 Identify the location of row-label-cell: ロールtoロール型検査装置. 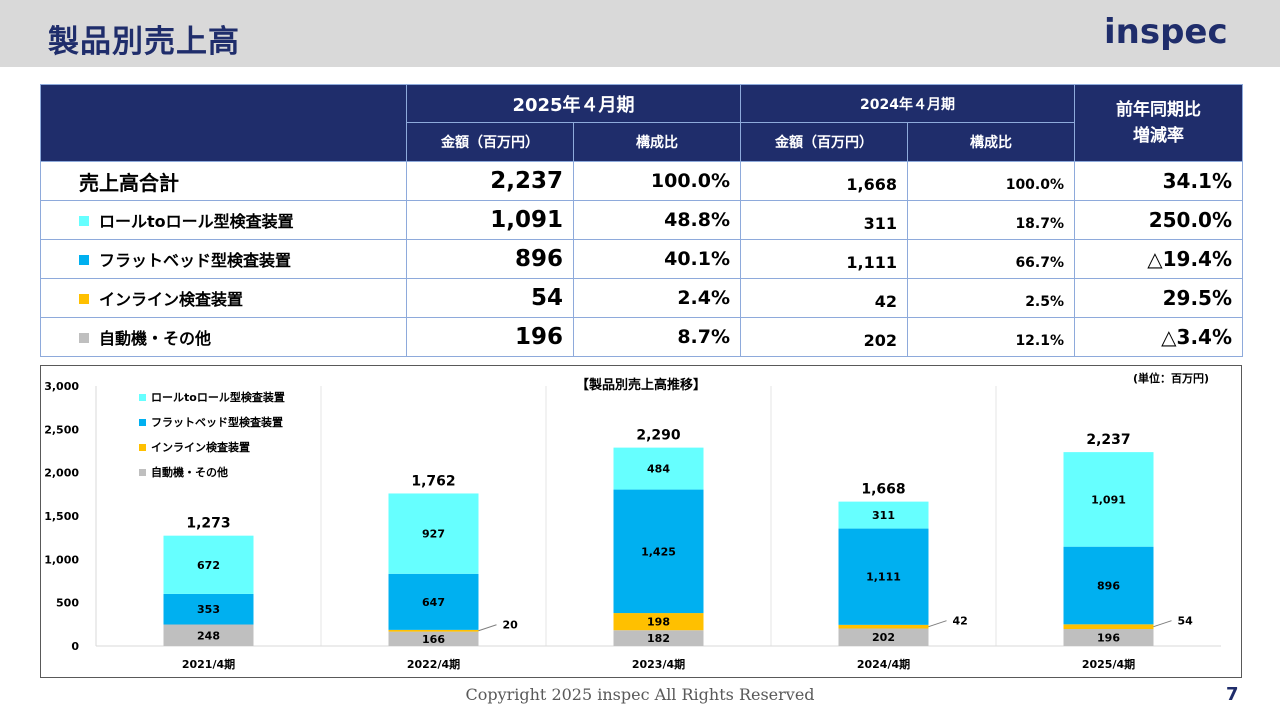
(223, 220).